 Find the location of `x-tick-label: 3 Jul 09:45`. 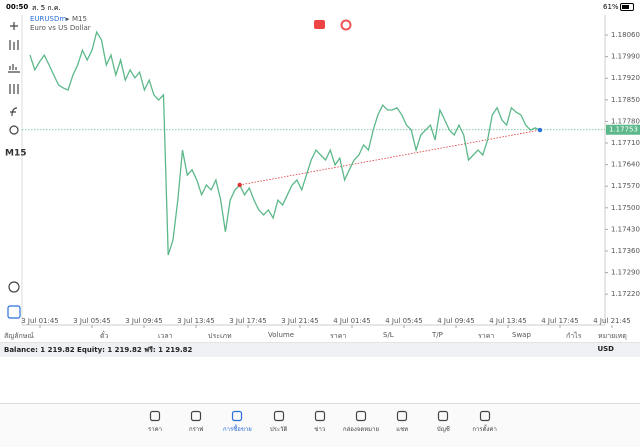

x-tick-label: 3 Jul 09:45 is located at coordinates (144, 321).